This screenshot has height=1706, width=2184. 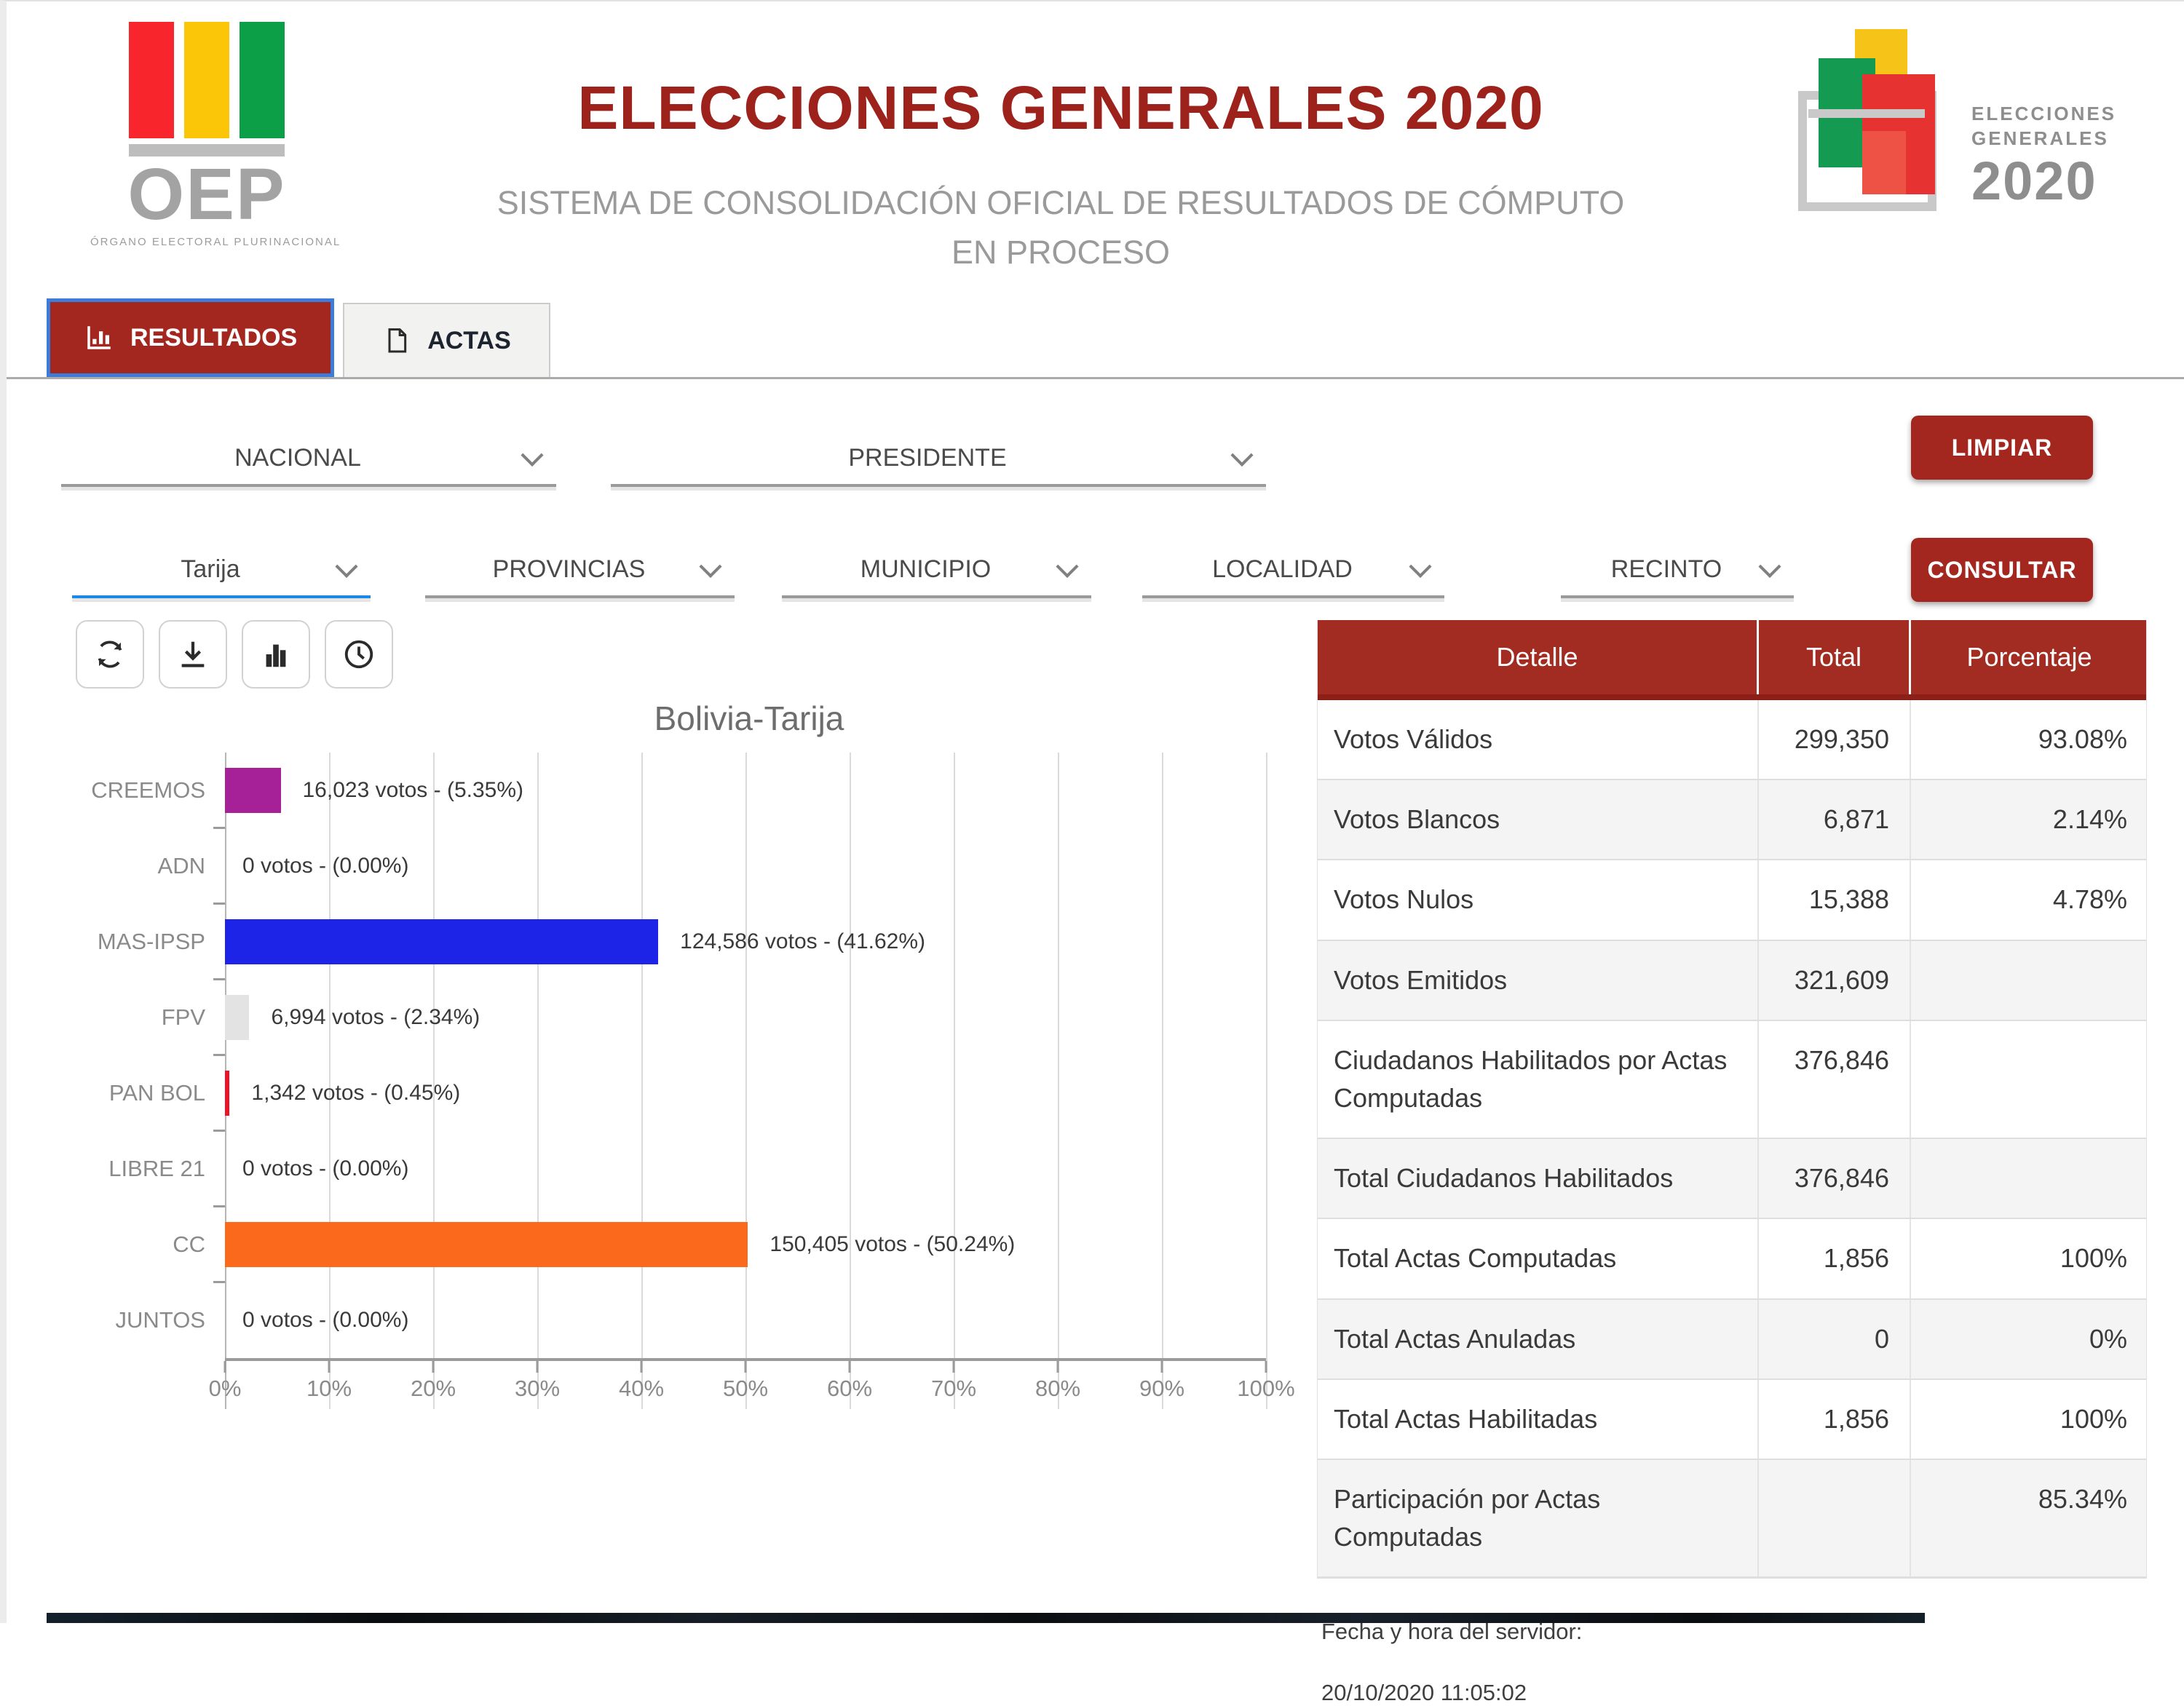 I want to click on refresh-button, so click(x=110, y=654).